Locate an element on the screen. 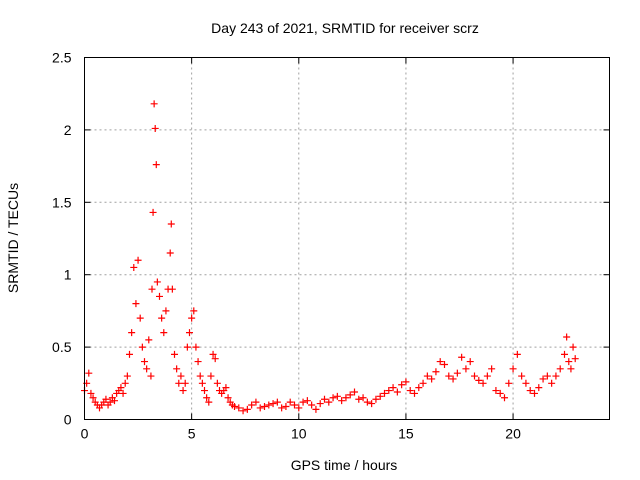 The height and width of the screenshot is (480, 640). x-tick-label: 20 is located at coordinates (513, 434).